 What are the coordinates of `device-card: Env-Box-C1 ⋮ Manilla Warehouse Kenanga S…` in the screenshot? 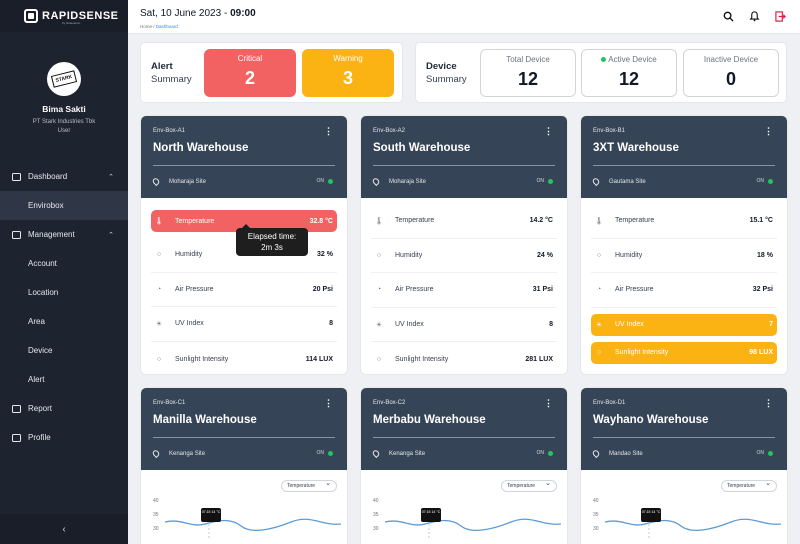 It's located at (244, 465).